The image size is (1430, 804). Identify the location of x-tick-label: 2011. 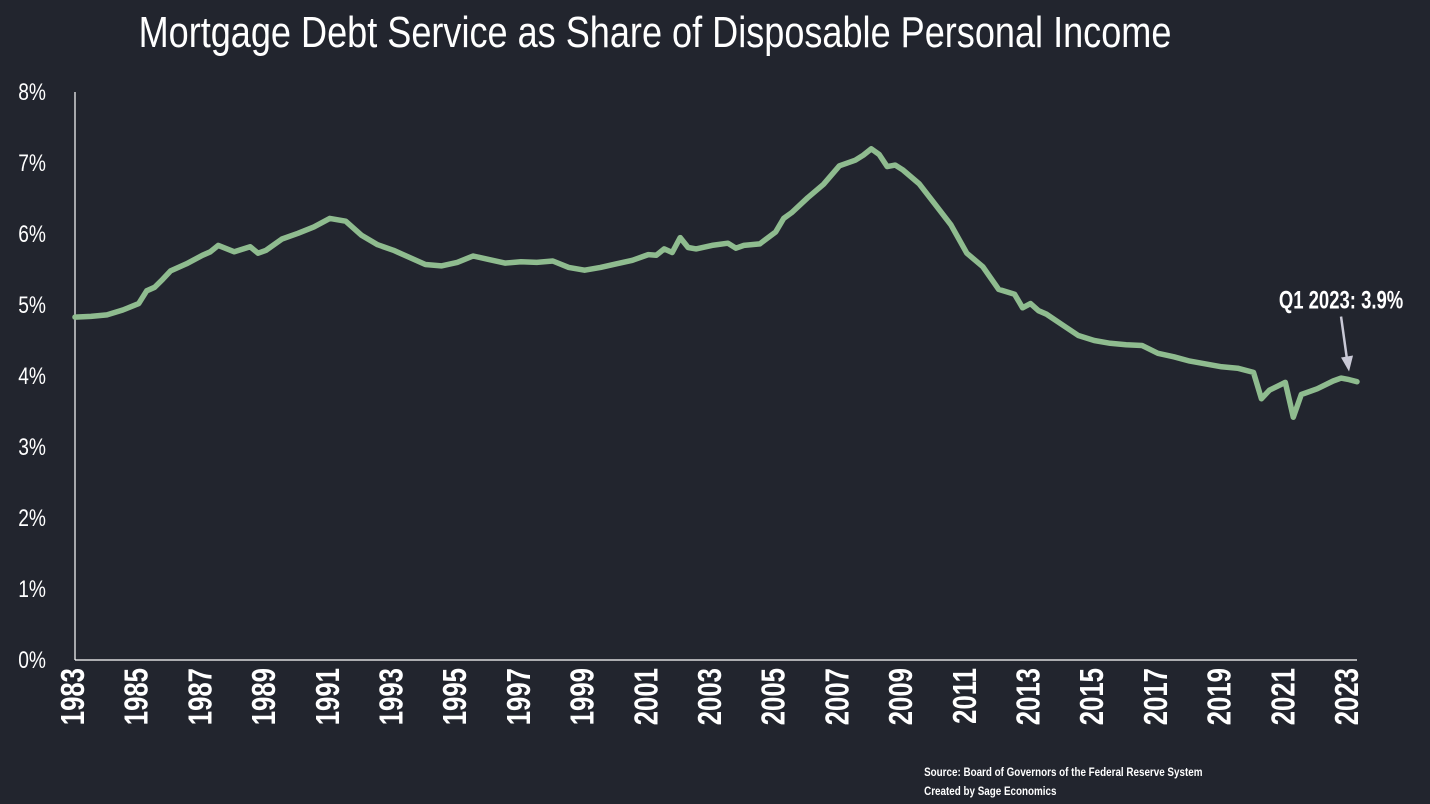
(965, 696).